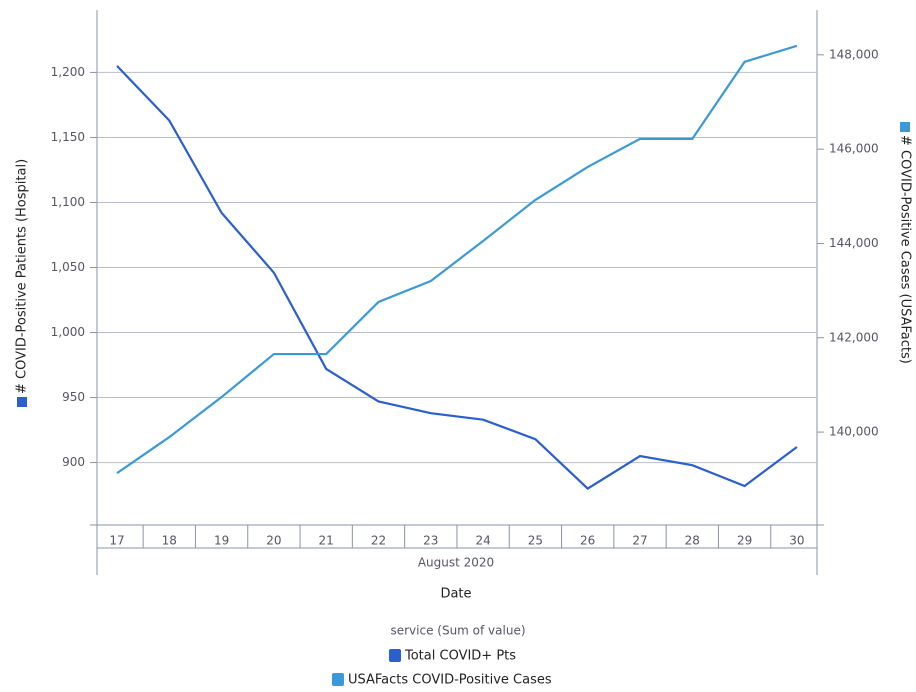  I want to click on y-tick-label: 1,000, so click(68, 332).